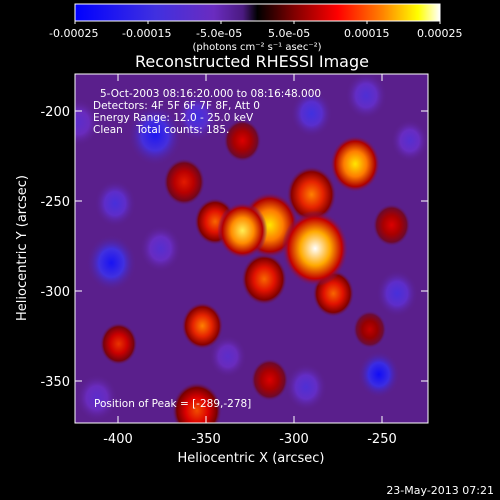 The width and height of the screenshot is (500, 500). Describe the element at coordinates (118, 439) in the screenshot. I see `x-tick-label: -400` at that location.